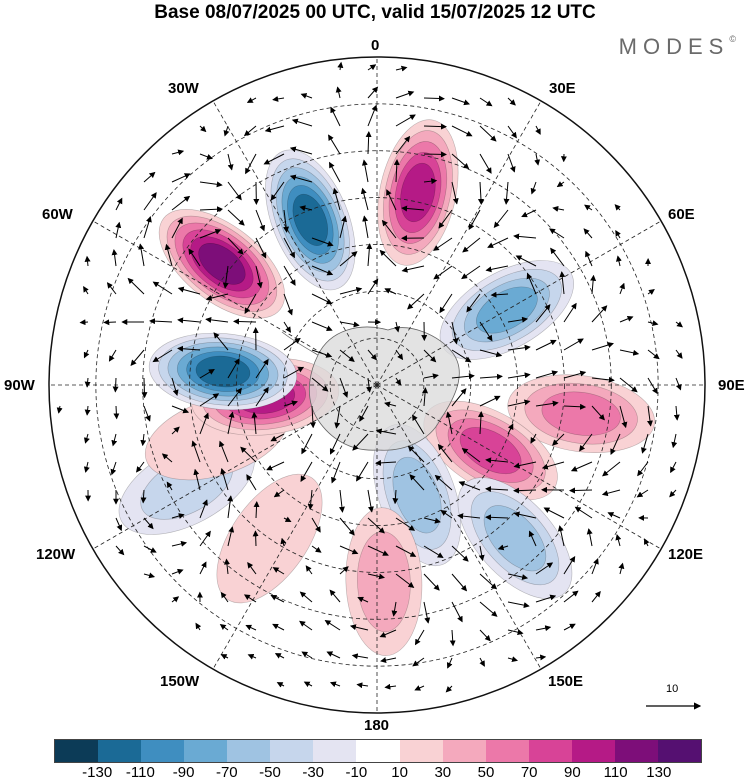  Describe the element at coordinates (183, 88) in the screenshot. I see `lon-label-30w: 30W` at that location.